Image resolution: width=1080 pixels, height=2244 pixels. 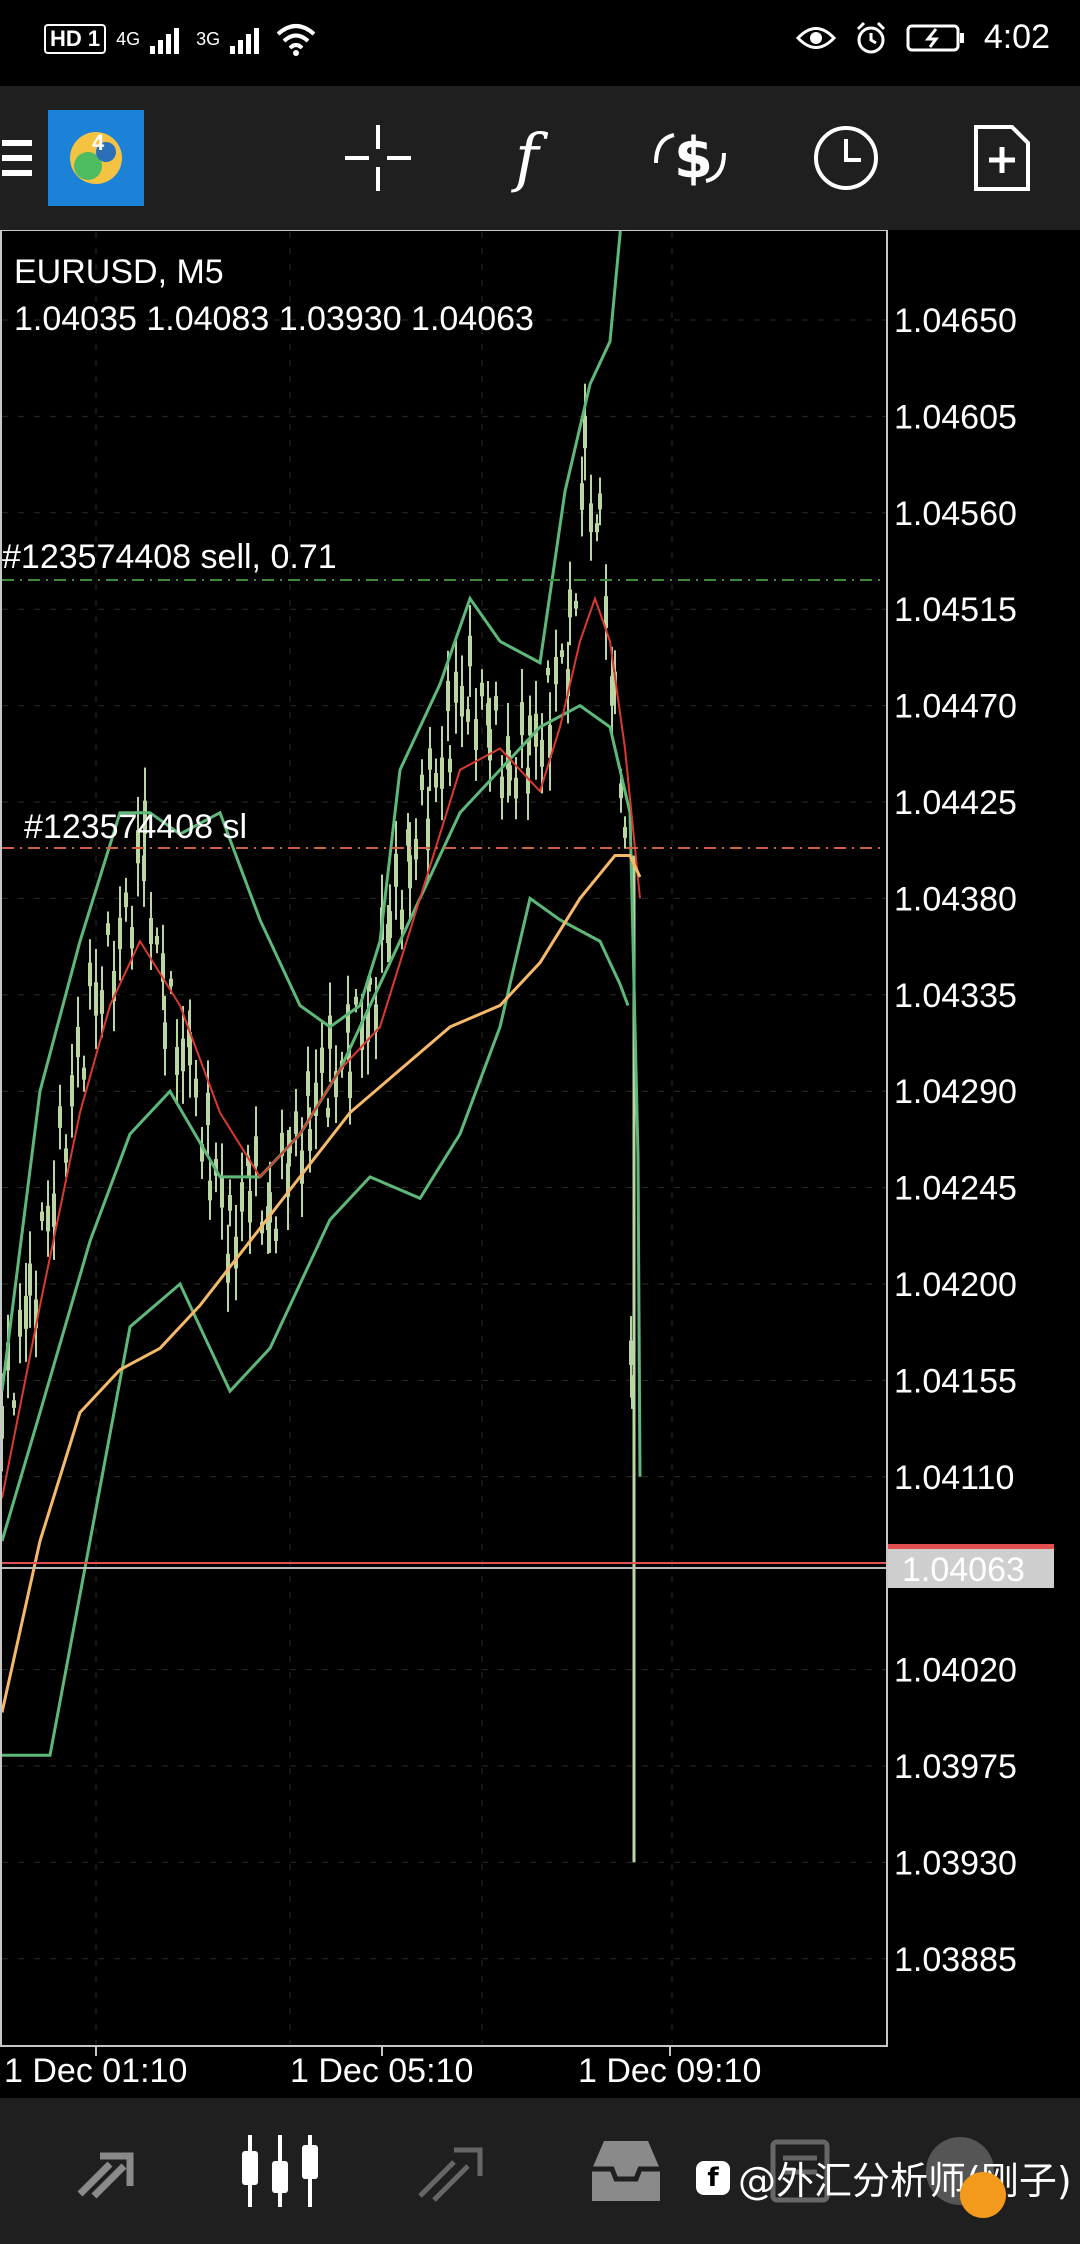 What do you see at coordinates (540, 2171) in the screenshot?
I see `bottom-navigation` at bounding box center [540, 2171].